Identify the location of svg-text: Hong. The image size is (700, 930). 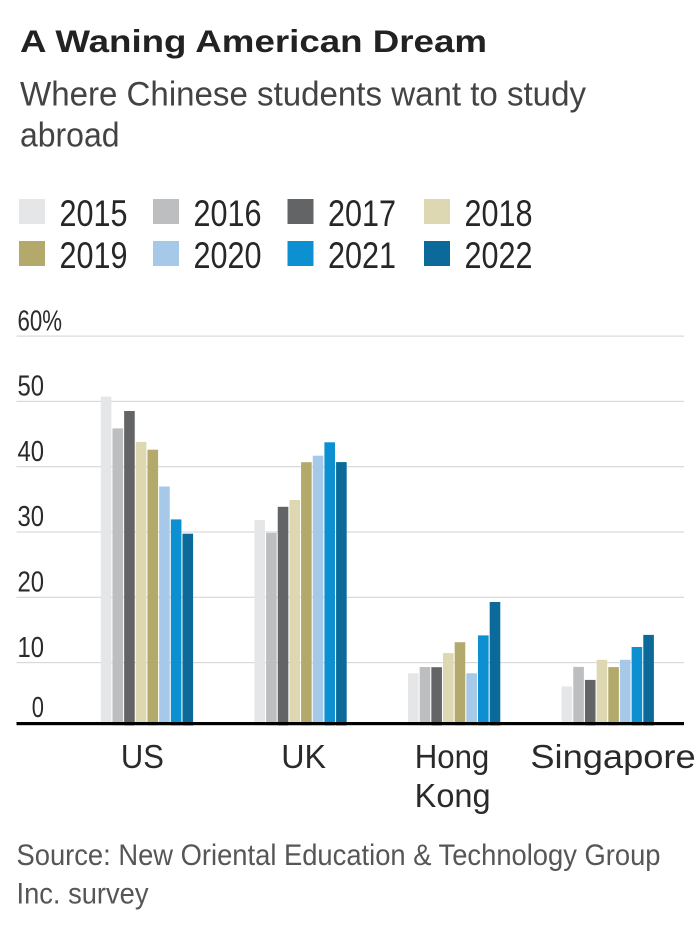
(452, 756).